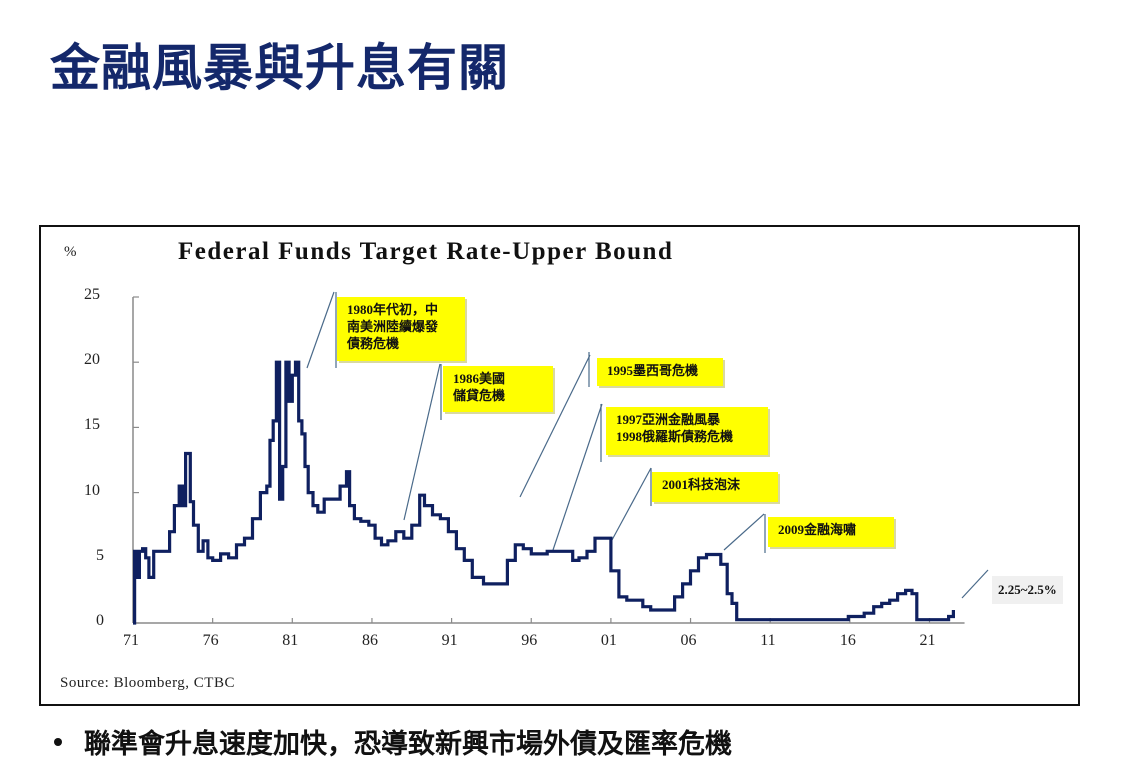 Image resolution: width=1127 pixels, height=772 pixels. I want to click on y-axis-unit-label: %, so click(70, 252).